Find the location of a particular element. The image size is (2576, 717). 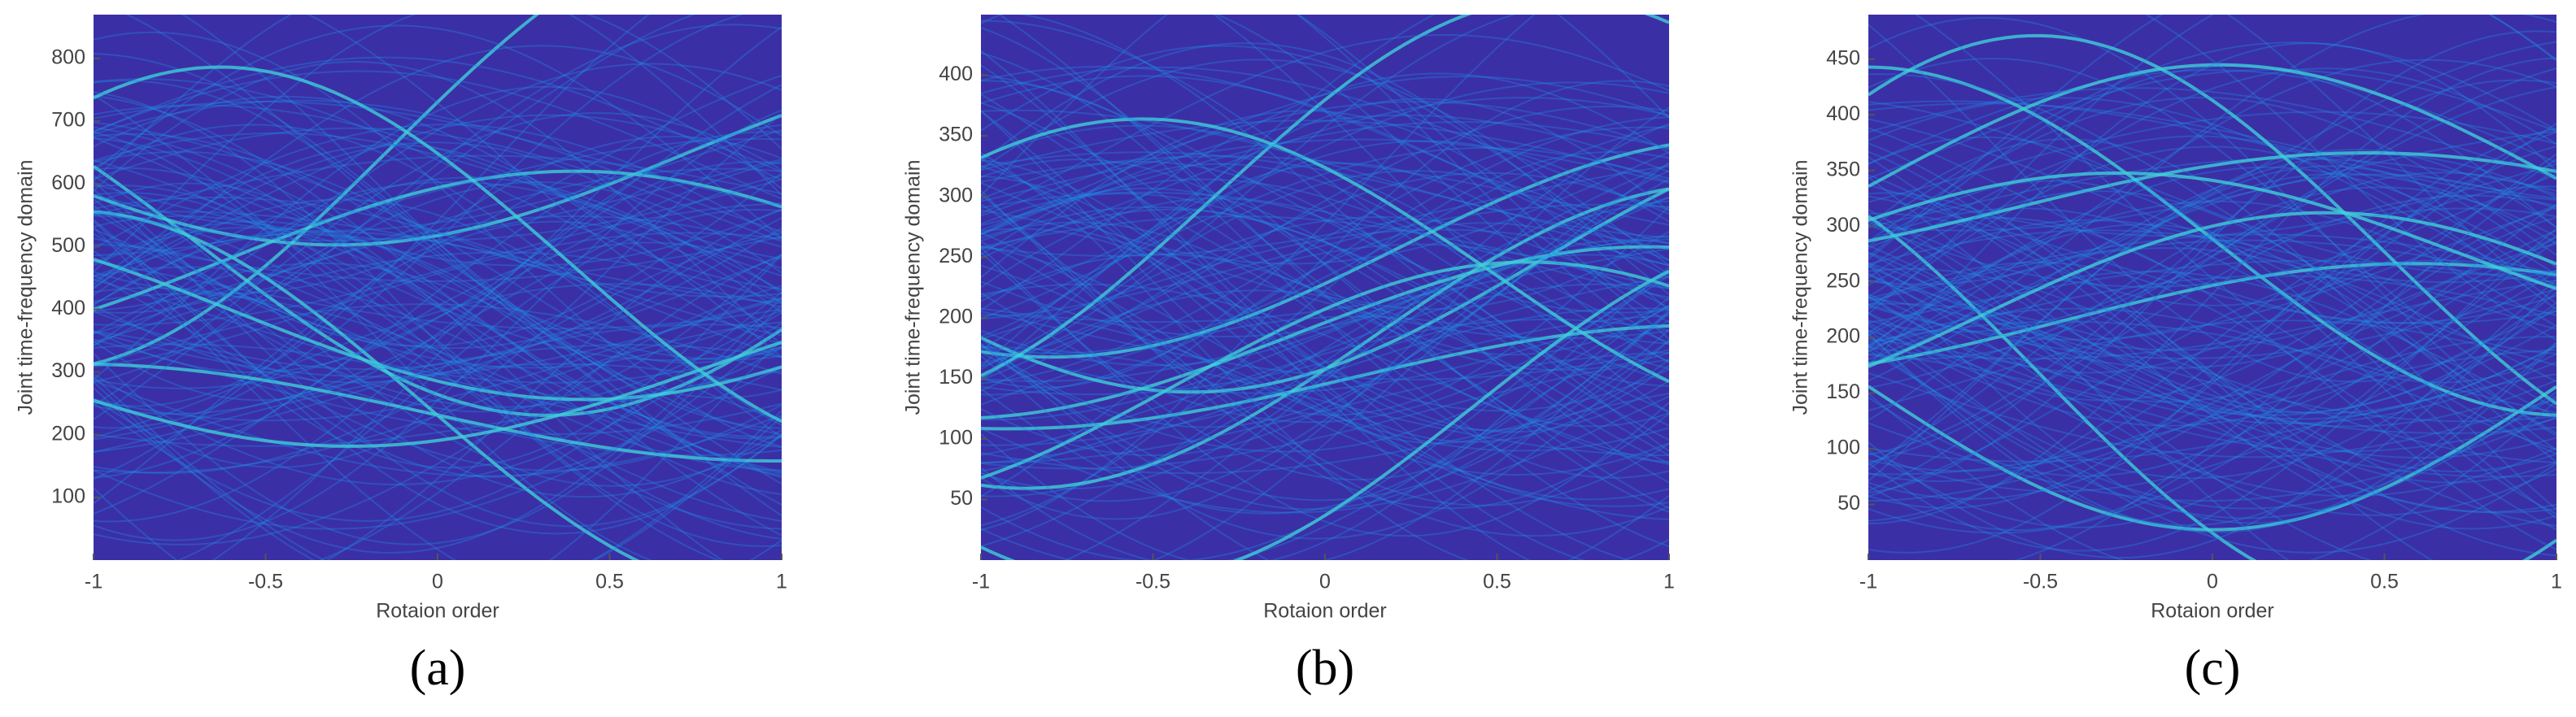

x-tick-label: 0.5 is located at coordinates (2384, 582).